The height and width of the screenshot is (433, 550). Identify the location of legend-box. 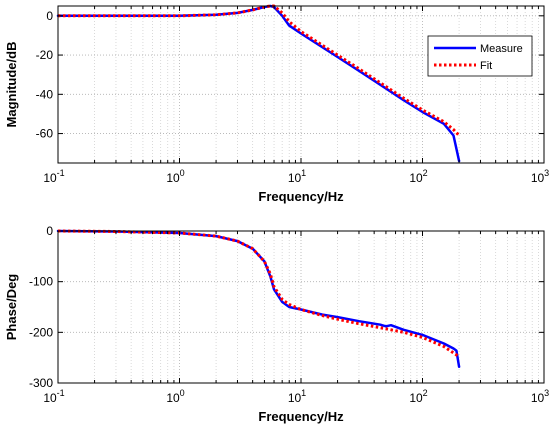
(480, 56).